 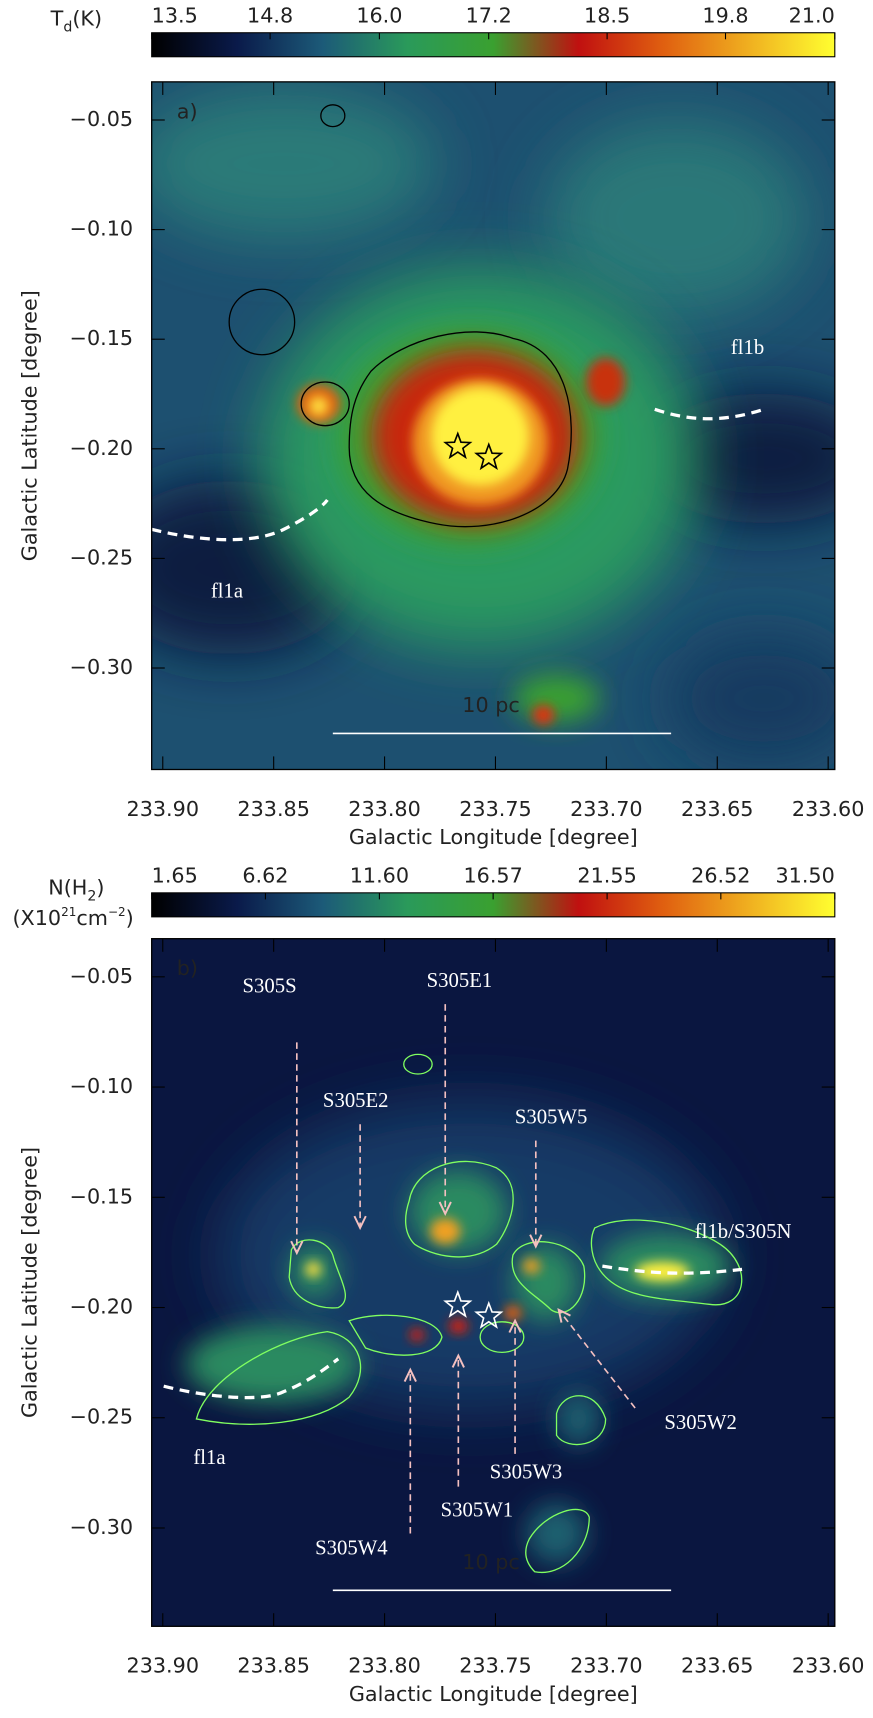 What do you see at coordinates (351, 1549) in the screenshot?
I see `annotation: S305W4` at bounding box center [351, 1549].